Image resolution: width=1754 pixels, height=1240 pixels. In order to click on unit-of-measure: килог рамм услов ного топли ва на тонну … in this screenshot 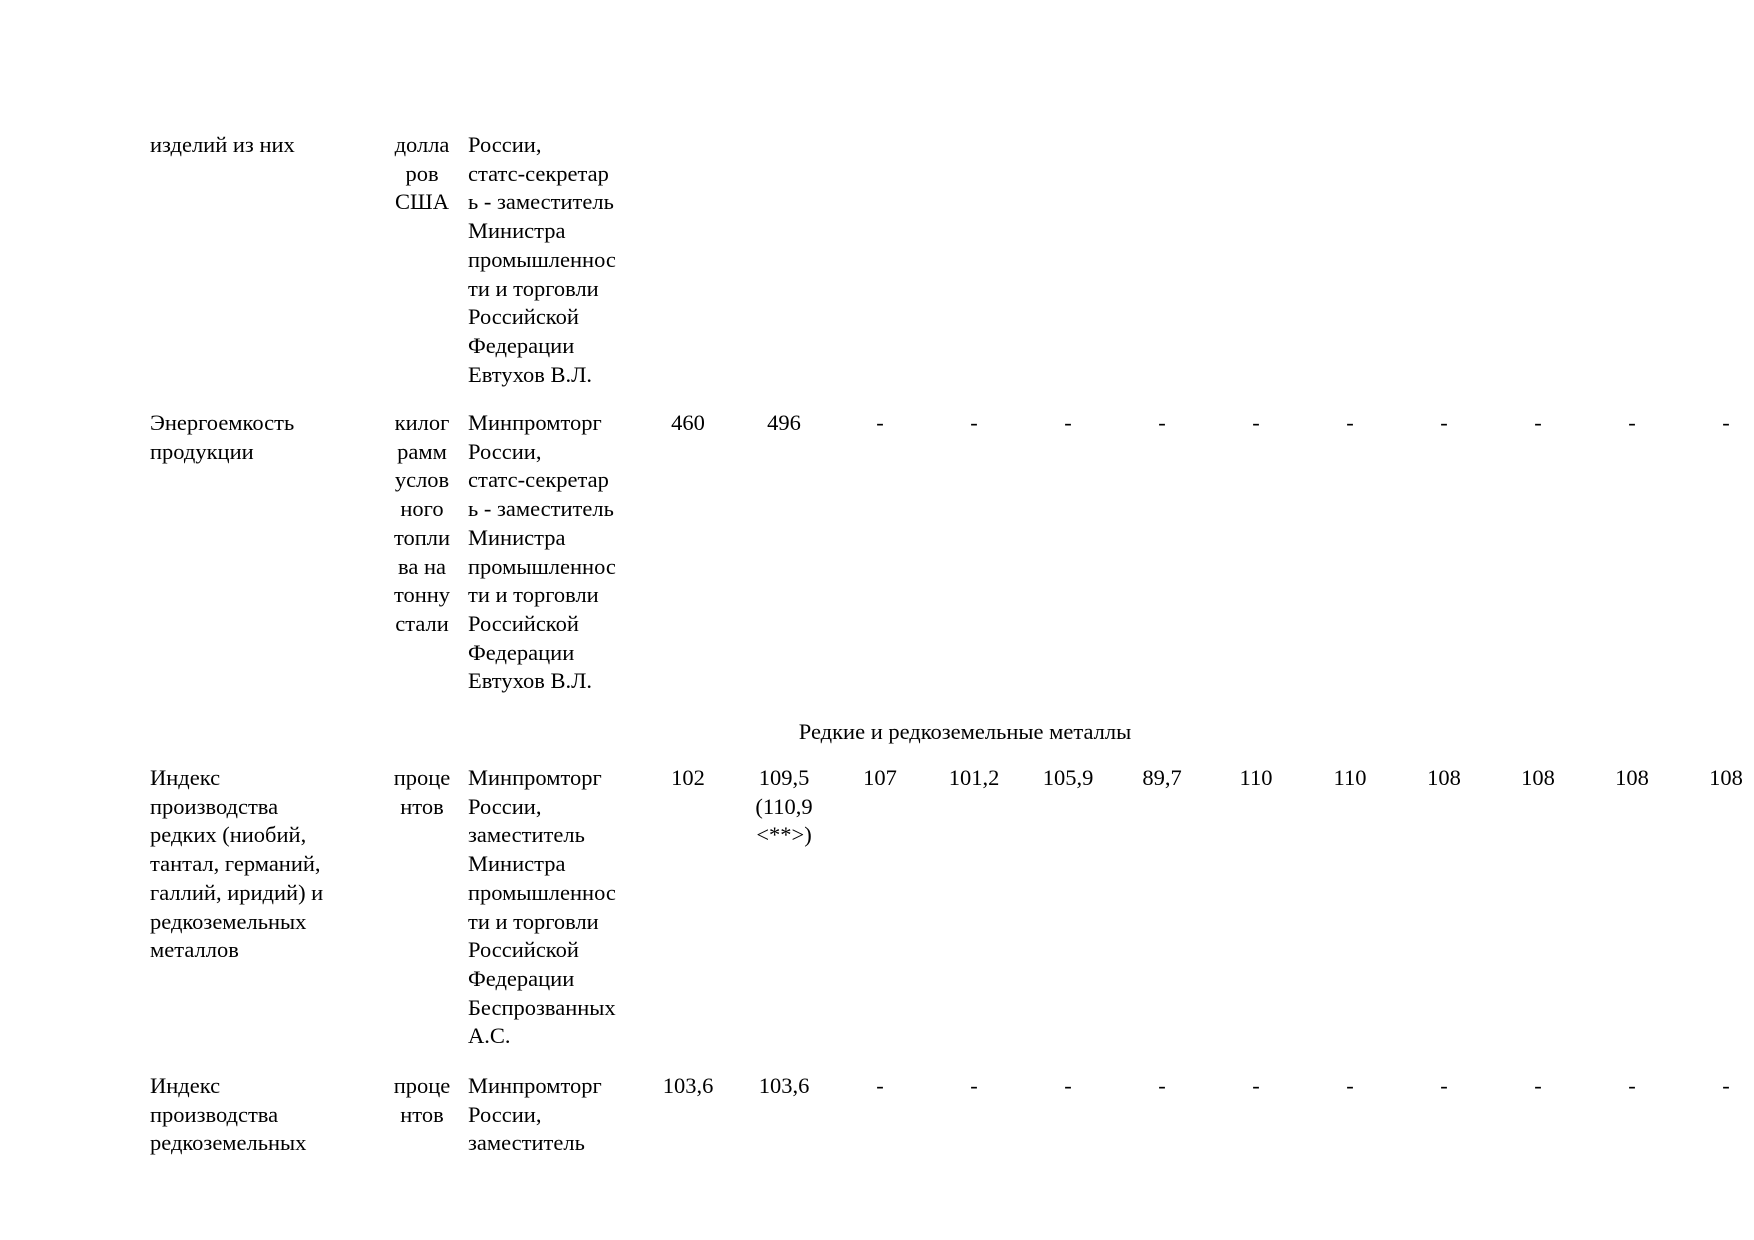, I will do `click(422, 523)`.